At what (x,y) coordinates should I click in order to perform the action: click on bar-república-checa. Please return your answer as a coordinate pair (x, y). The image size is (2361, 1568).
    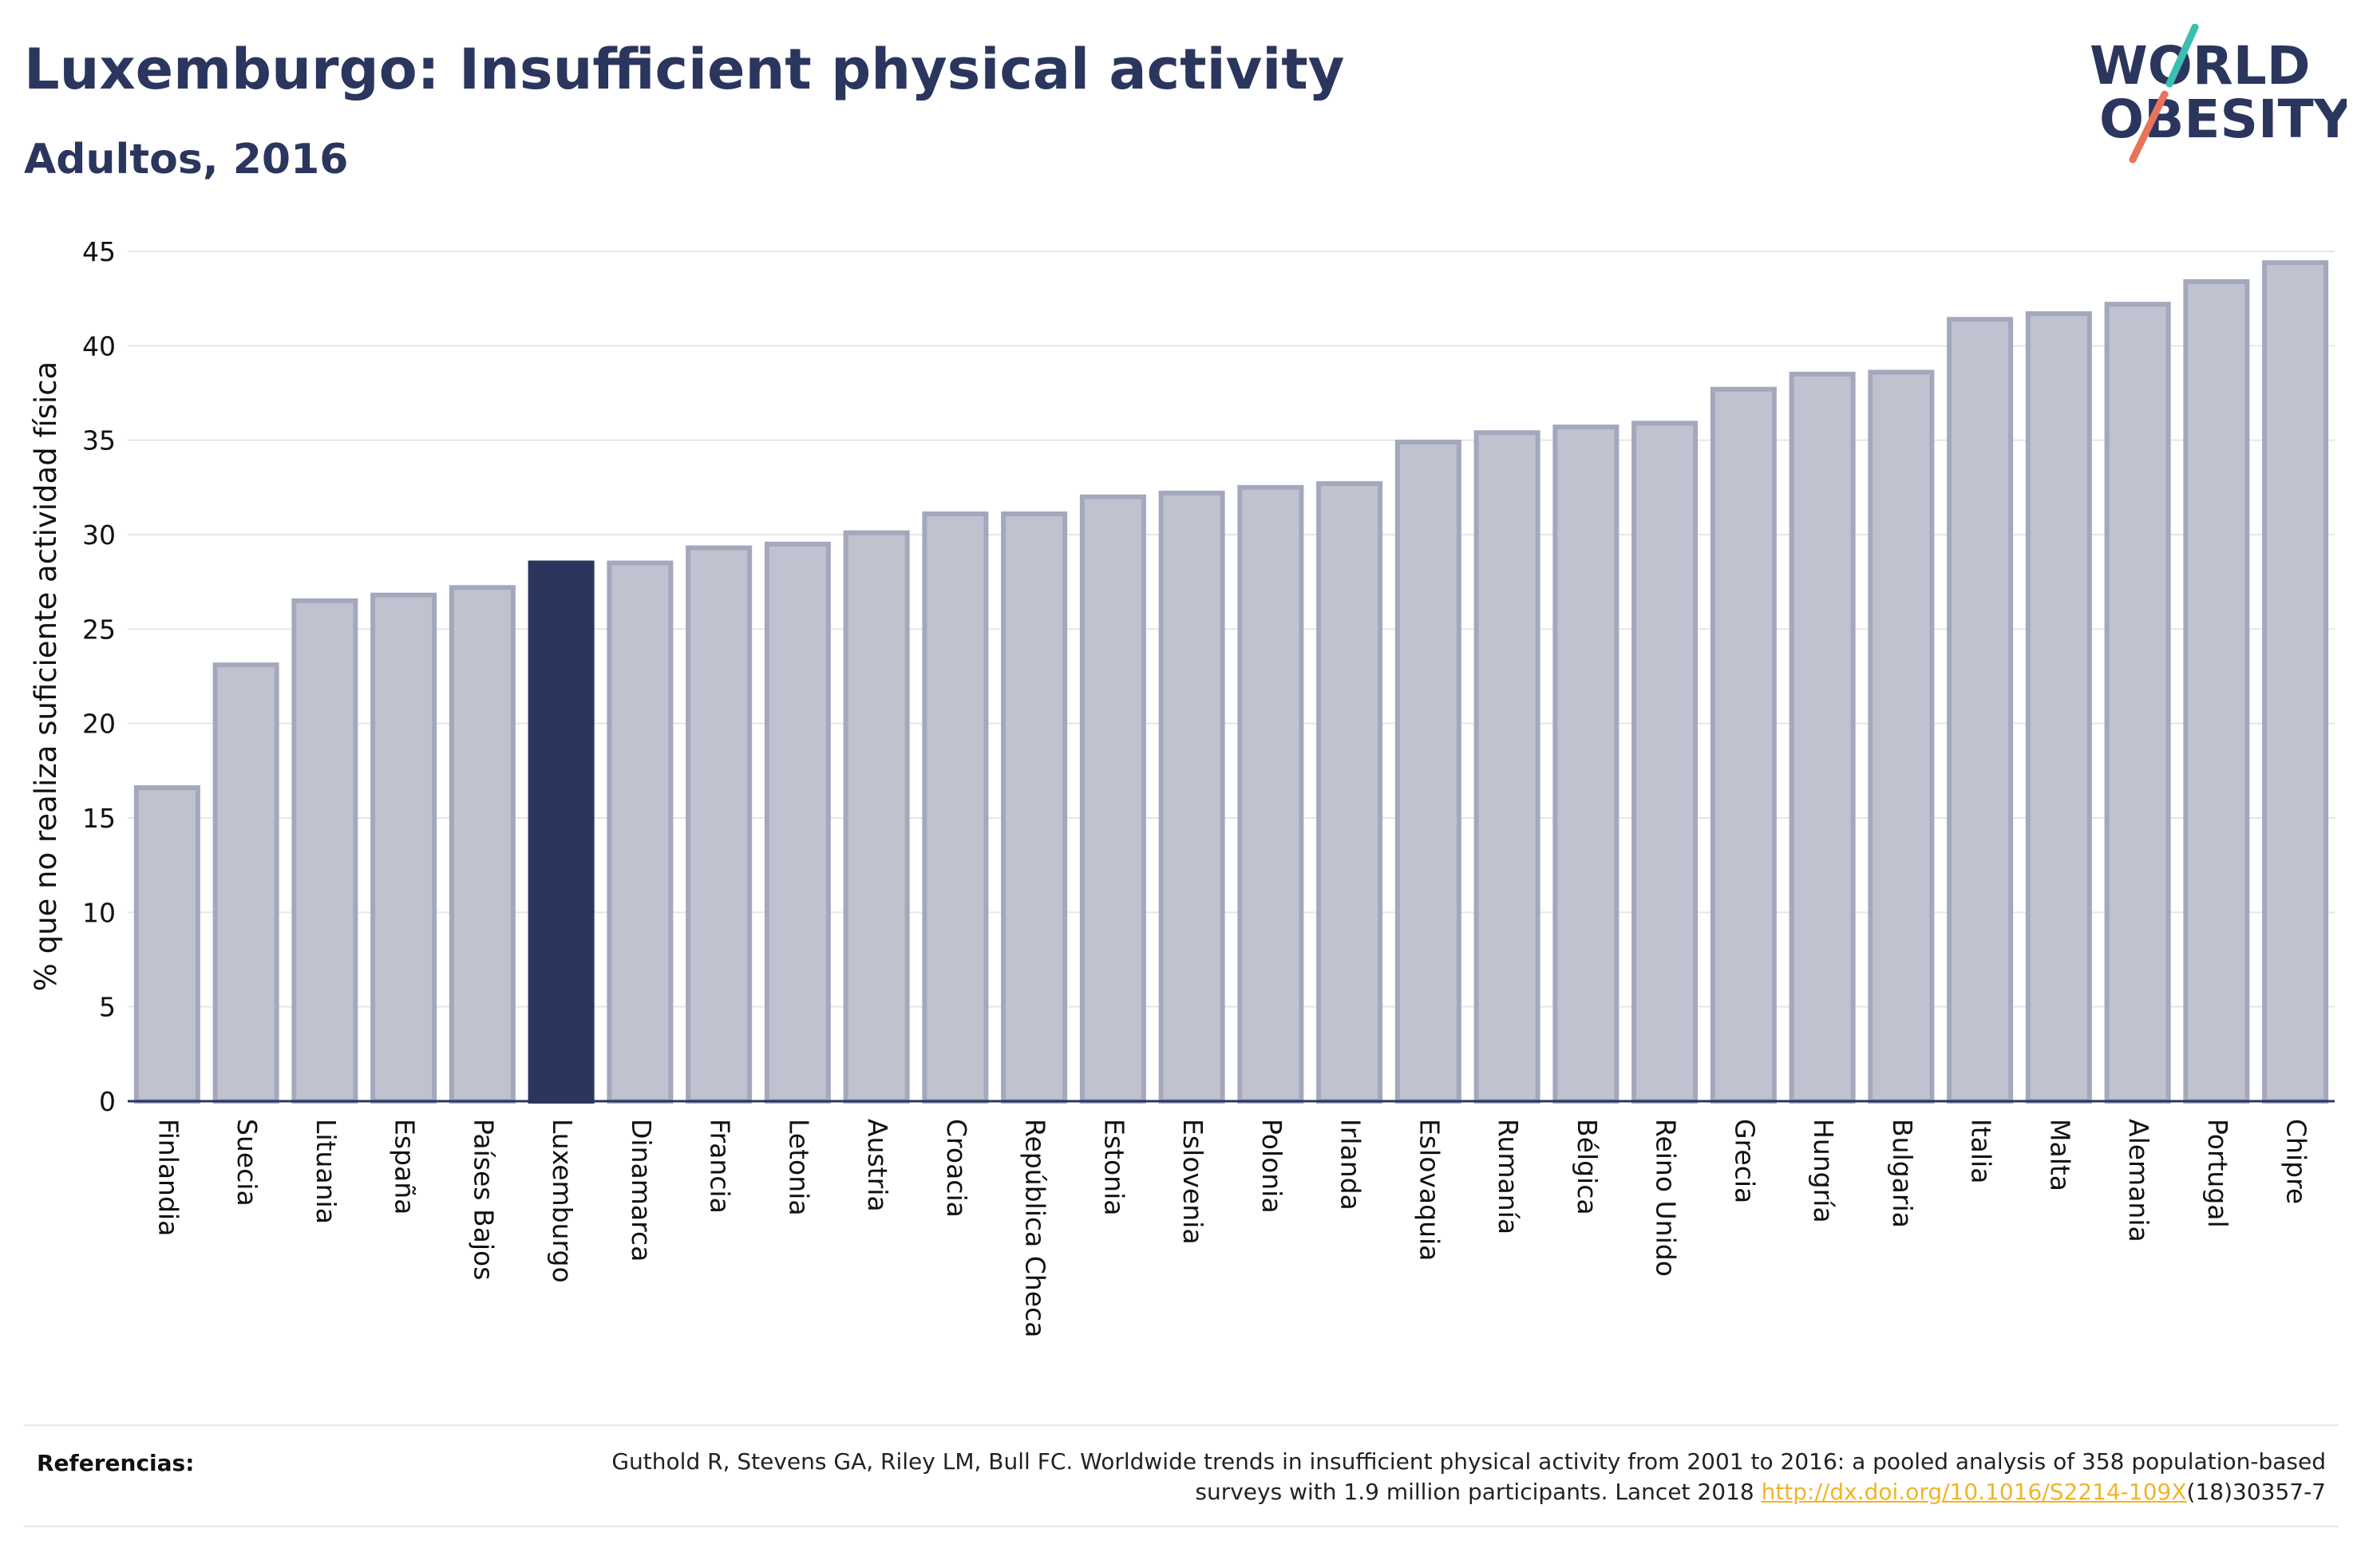
    Looking at the image, I should click on (1034, 807).